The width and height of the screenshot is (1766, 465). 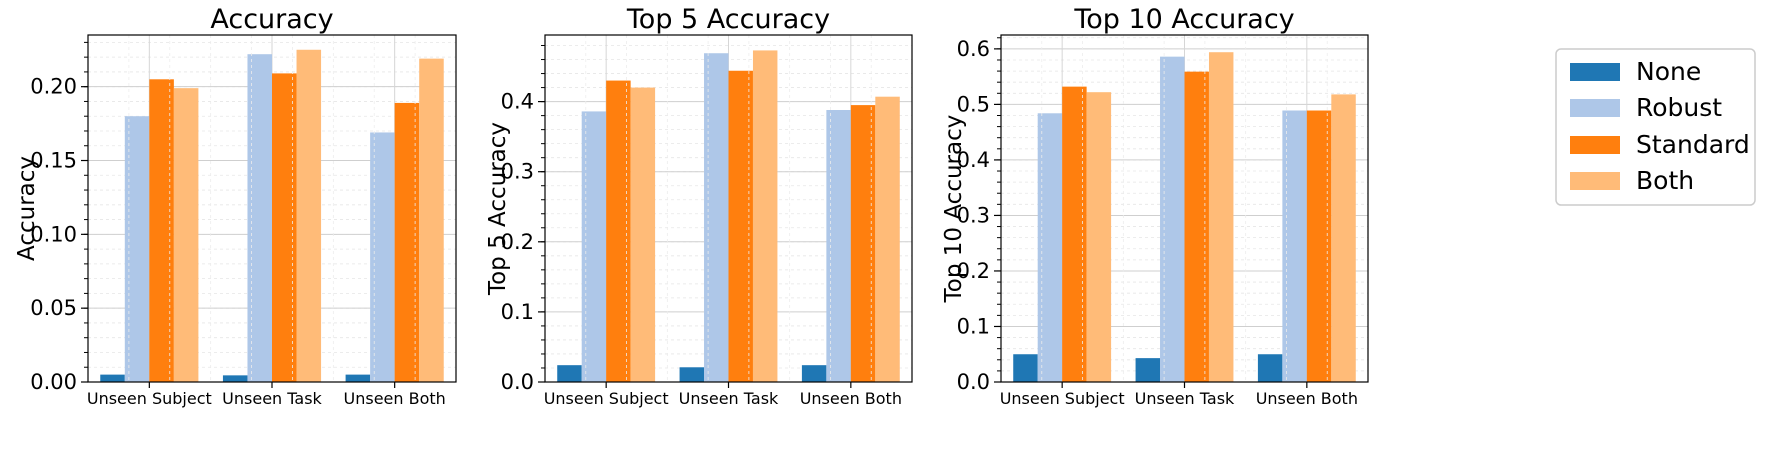 What do you see at coordinates (27, 208) in the screenshot?
I see `y-axis-label: Accuracy` at bounding box center [27, 208].